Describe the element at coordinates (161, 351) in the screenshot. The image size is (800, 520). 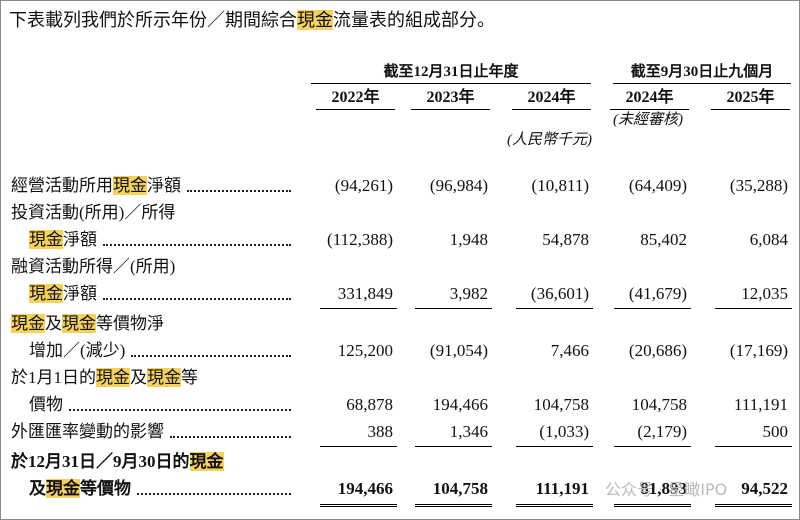
I see `row-label: 增加／(減少)` at that location.